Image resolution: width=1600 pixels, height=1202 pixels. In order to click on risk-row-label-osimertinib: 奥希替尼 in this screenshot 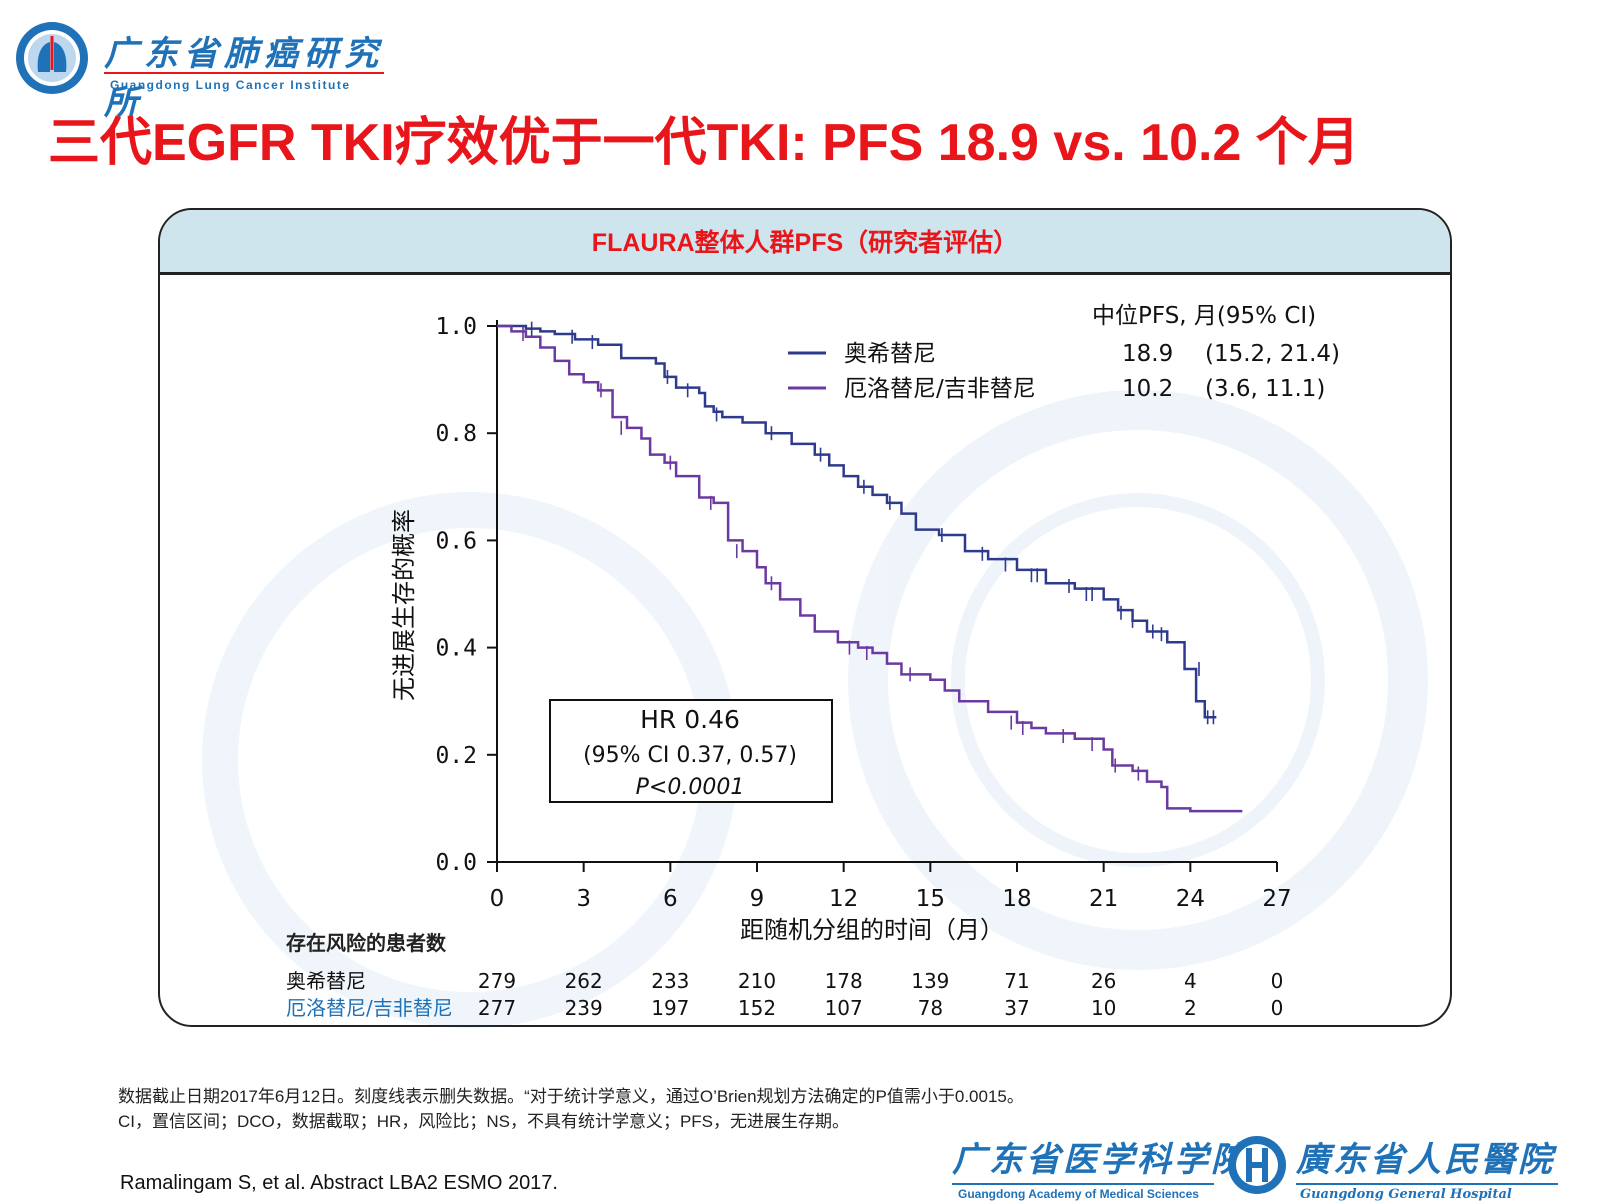, I will do `click(326, 981)`.